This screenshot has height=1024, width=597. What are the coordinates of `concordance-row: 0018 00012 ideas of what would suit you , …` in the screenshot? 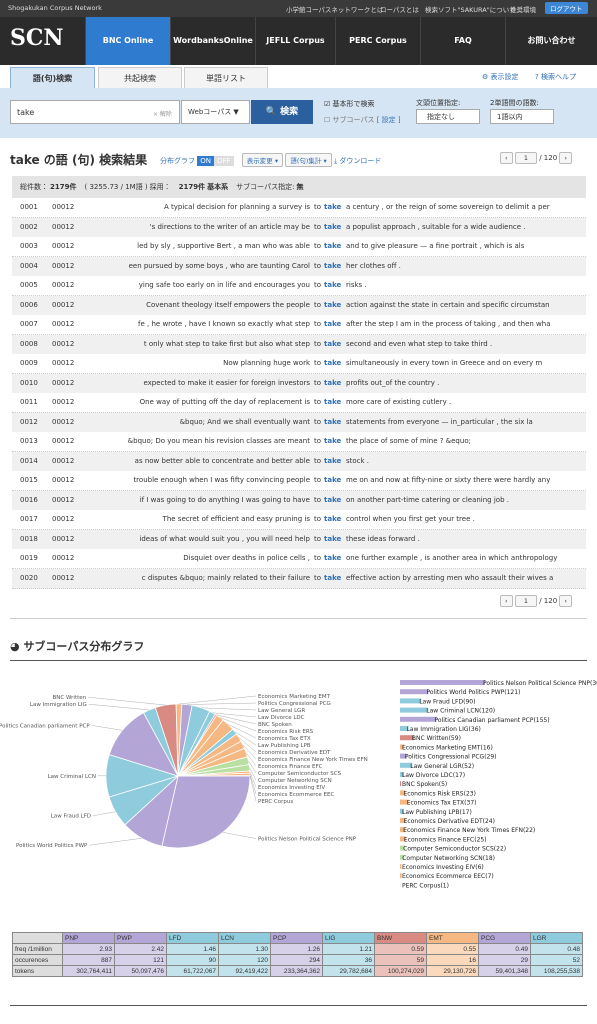 It's located at (299, 539).